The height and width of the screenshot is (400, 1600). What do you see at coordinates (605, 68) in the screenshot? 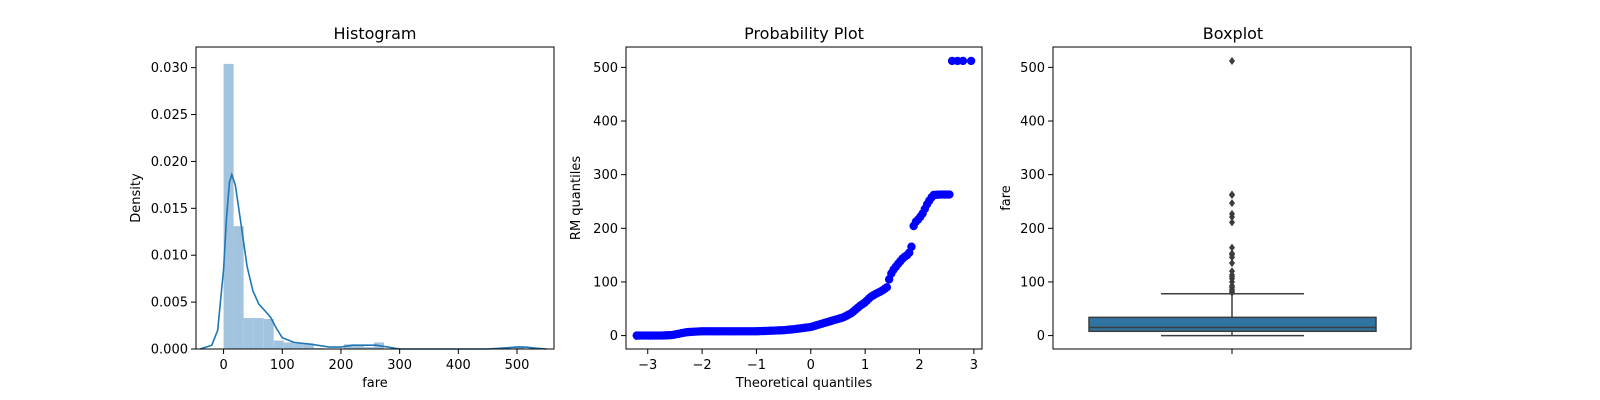
I see `probability-plot-ytick-label: 500` at bounding box center [605, 68].